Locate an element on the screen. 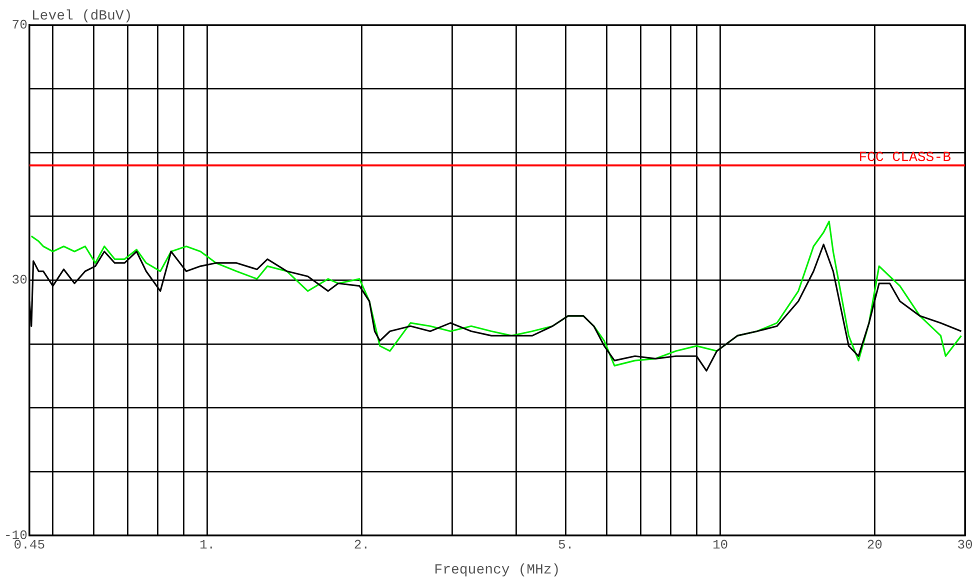  x-tick-label: 5. is located at coordinates (566, 545).